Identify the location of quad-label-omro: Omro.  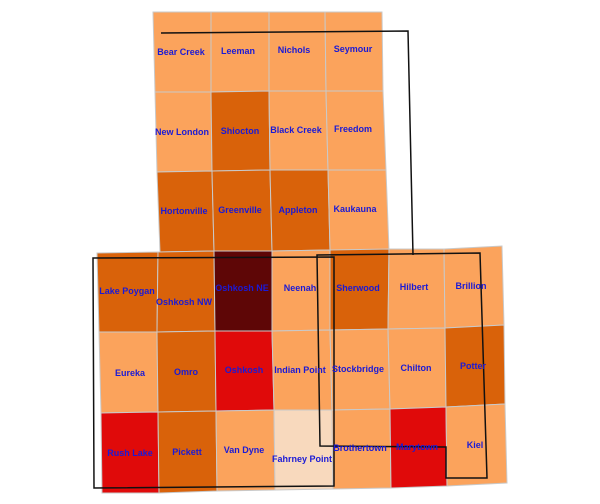
(186, 372).